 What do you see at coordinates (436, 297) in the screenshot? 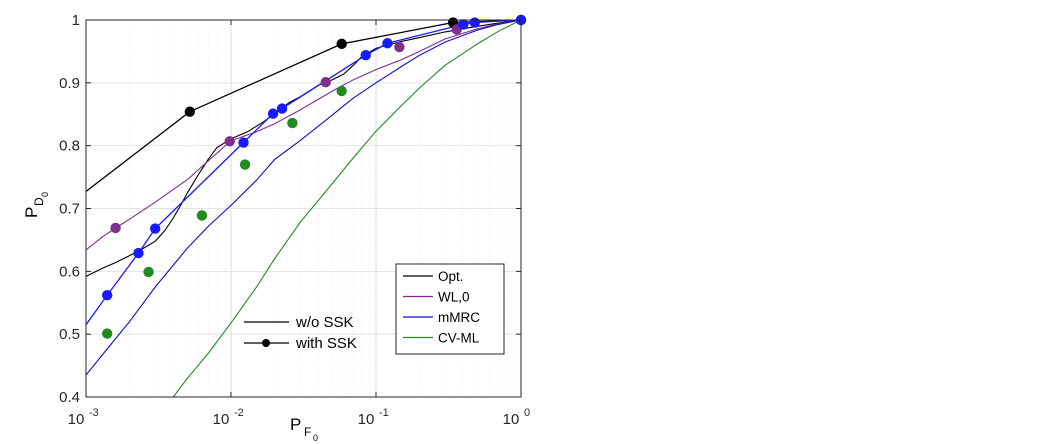
I see `legend-item: WL,0` at bounding box center [436, 297].